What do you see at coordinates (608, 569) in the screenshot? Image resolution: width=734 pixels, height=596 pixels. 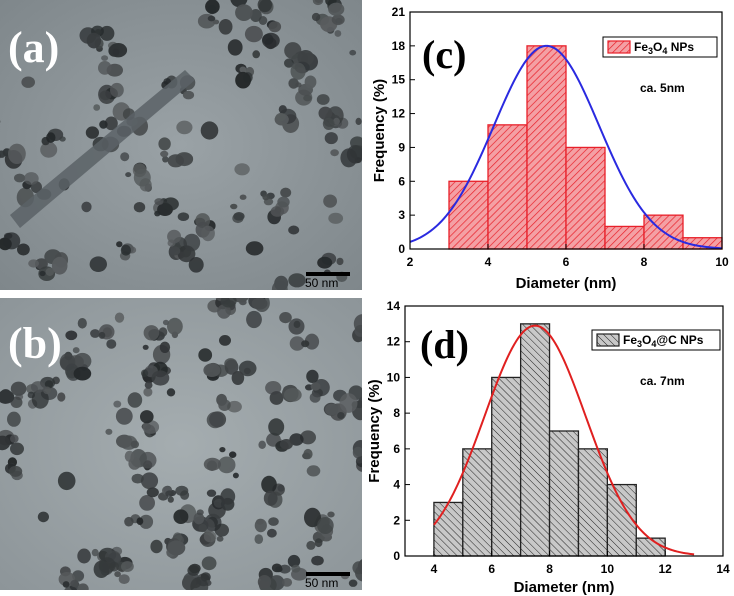 I see `x-tick-label-d-3: 10` at bounding box center [608, 569].